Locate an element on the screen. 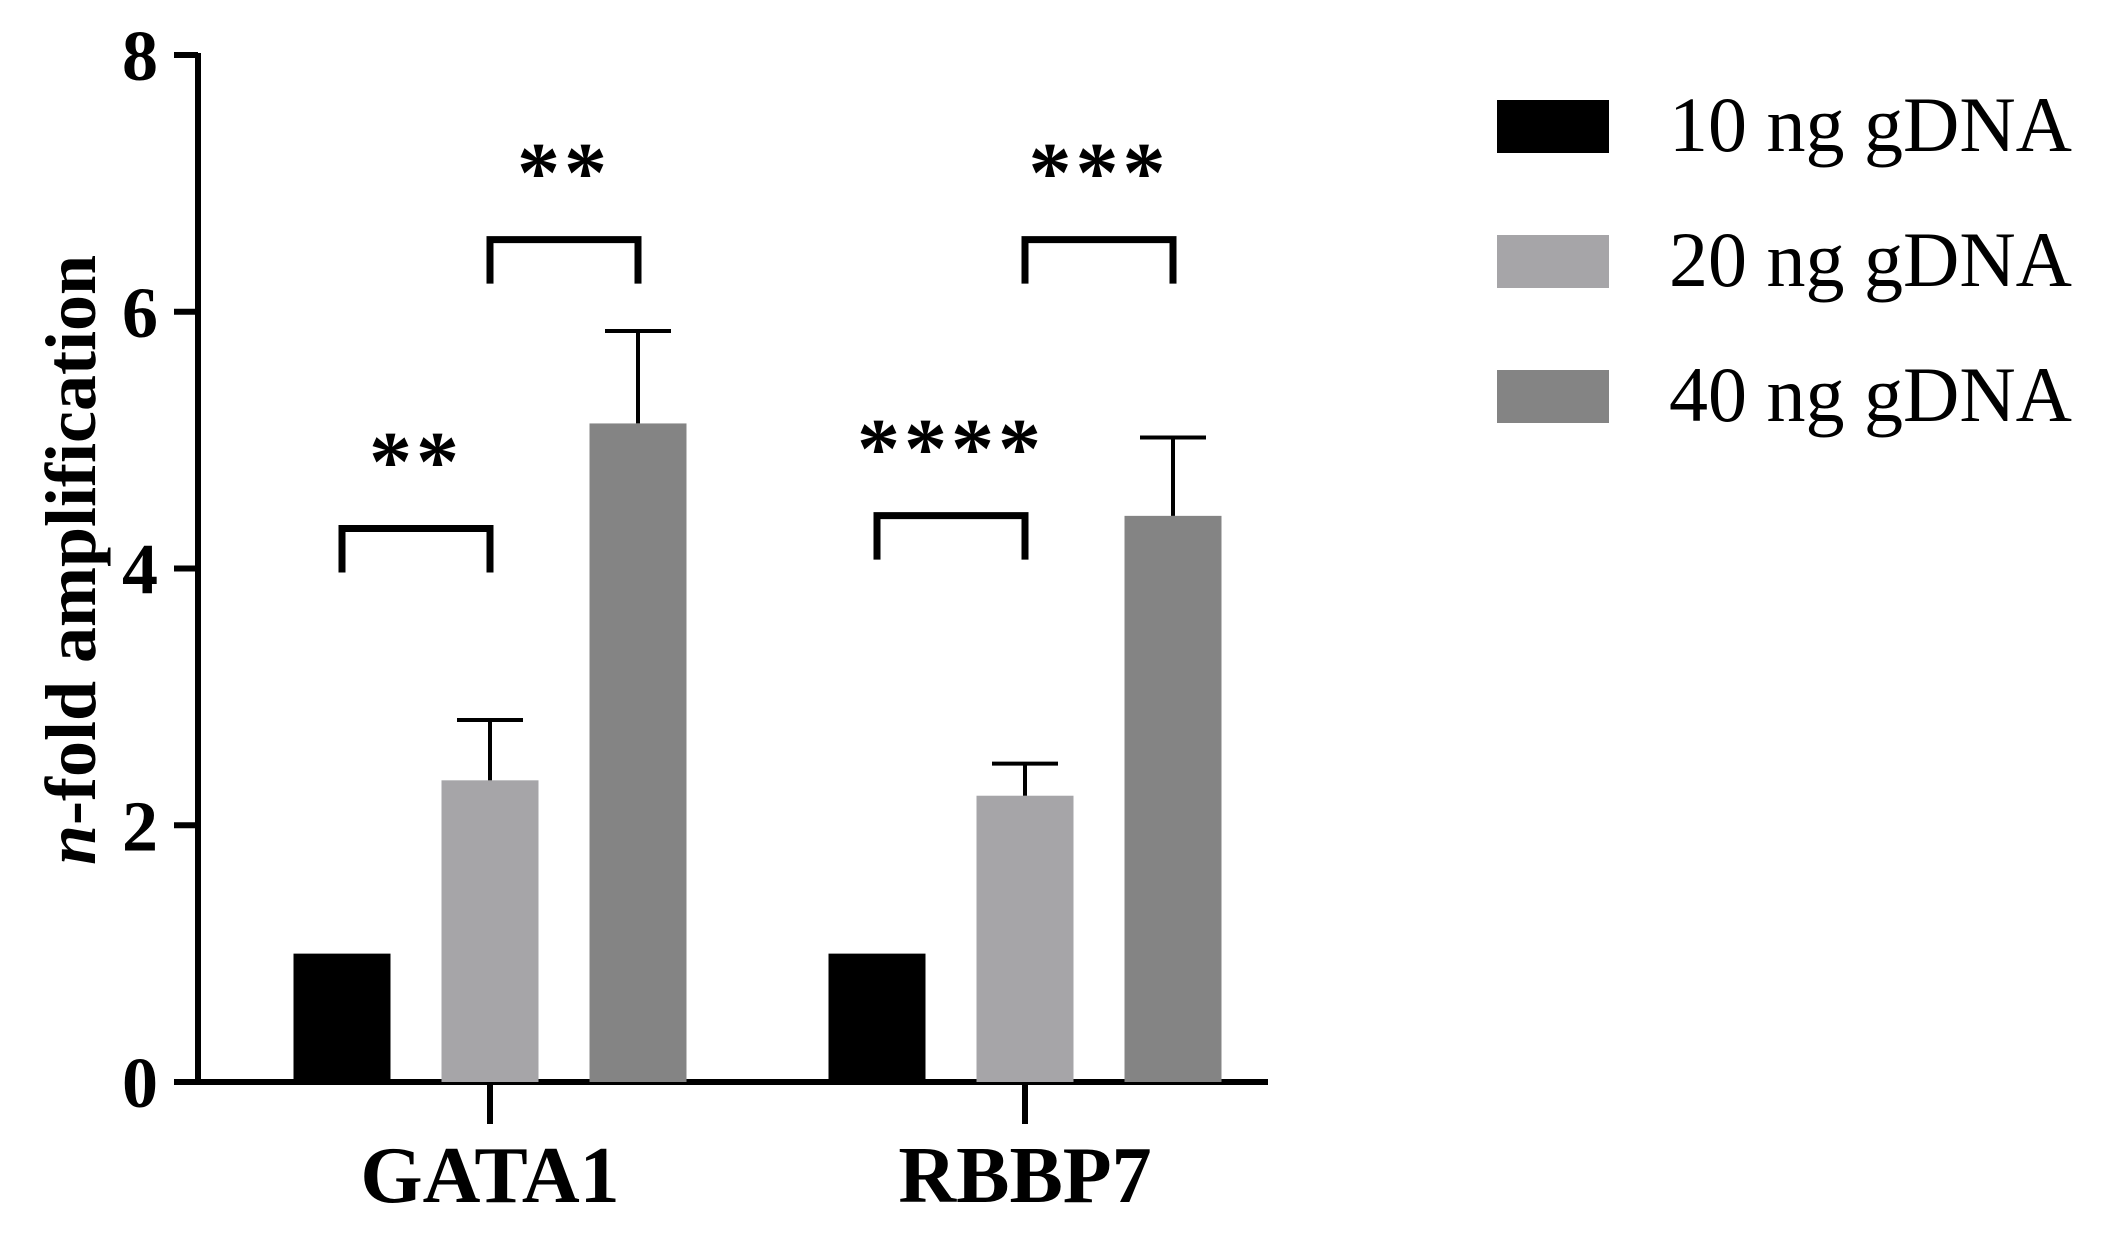 The width and height of the screenshot is (2115, 1234). y-tick-label: 0 is located at coordinates (140, 1083).